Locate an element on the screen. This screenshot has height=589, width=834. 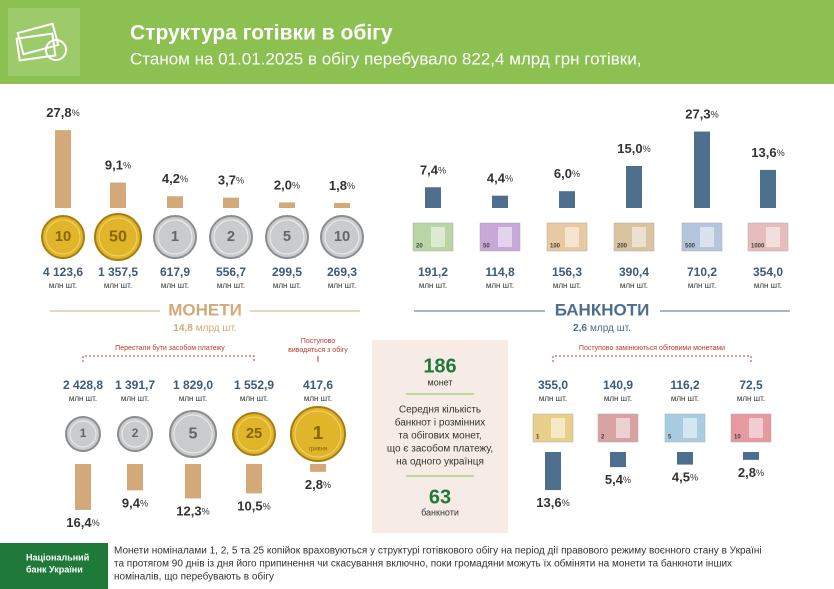
total-unit: млрд шт. is located at coordinates (216, 328).